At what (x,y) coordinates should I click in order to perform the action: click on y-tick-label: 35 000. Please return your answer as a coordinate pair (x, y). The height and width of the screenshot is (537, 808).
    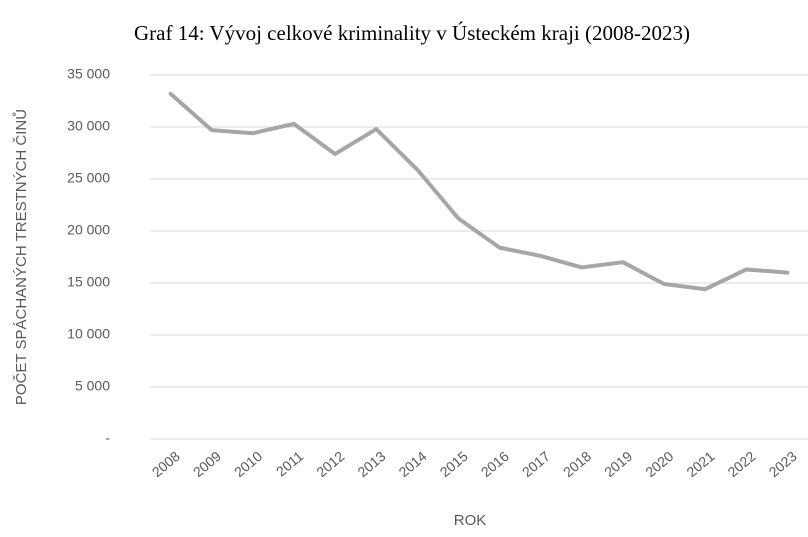
    Looking at the image, I should click on (88, 74).